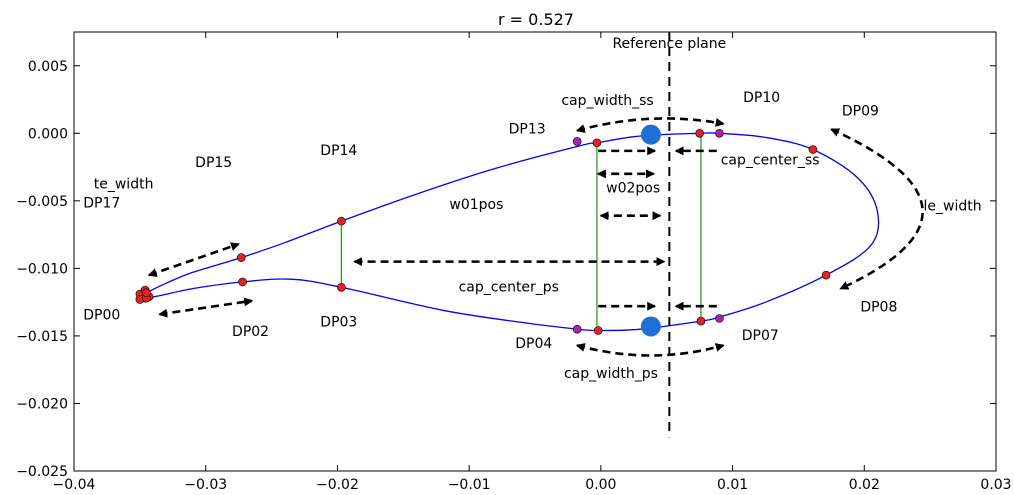 The height and width of the screenshot is (495, 1014). I want to click on x-tick-label: 0.03, so click(995, 485).